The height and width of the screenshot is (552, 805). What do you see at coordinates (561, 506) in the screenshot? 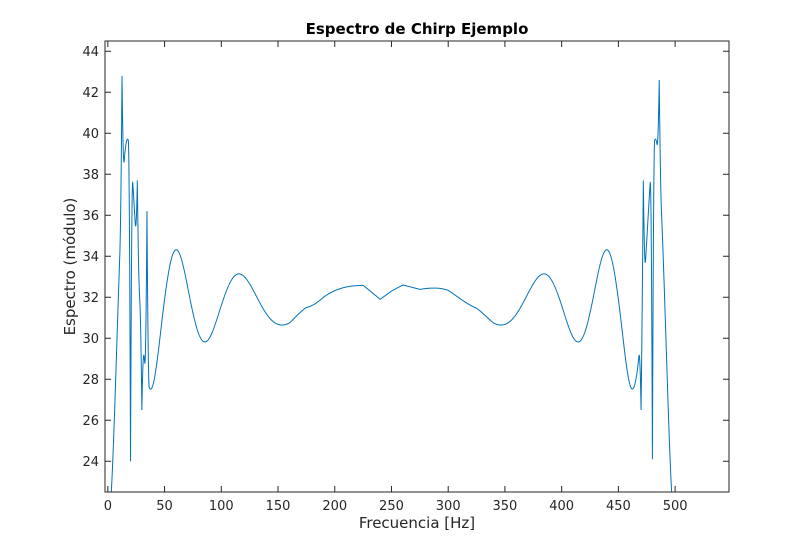
I see `x-tick-label: 400` at bounding box center [561, 506].